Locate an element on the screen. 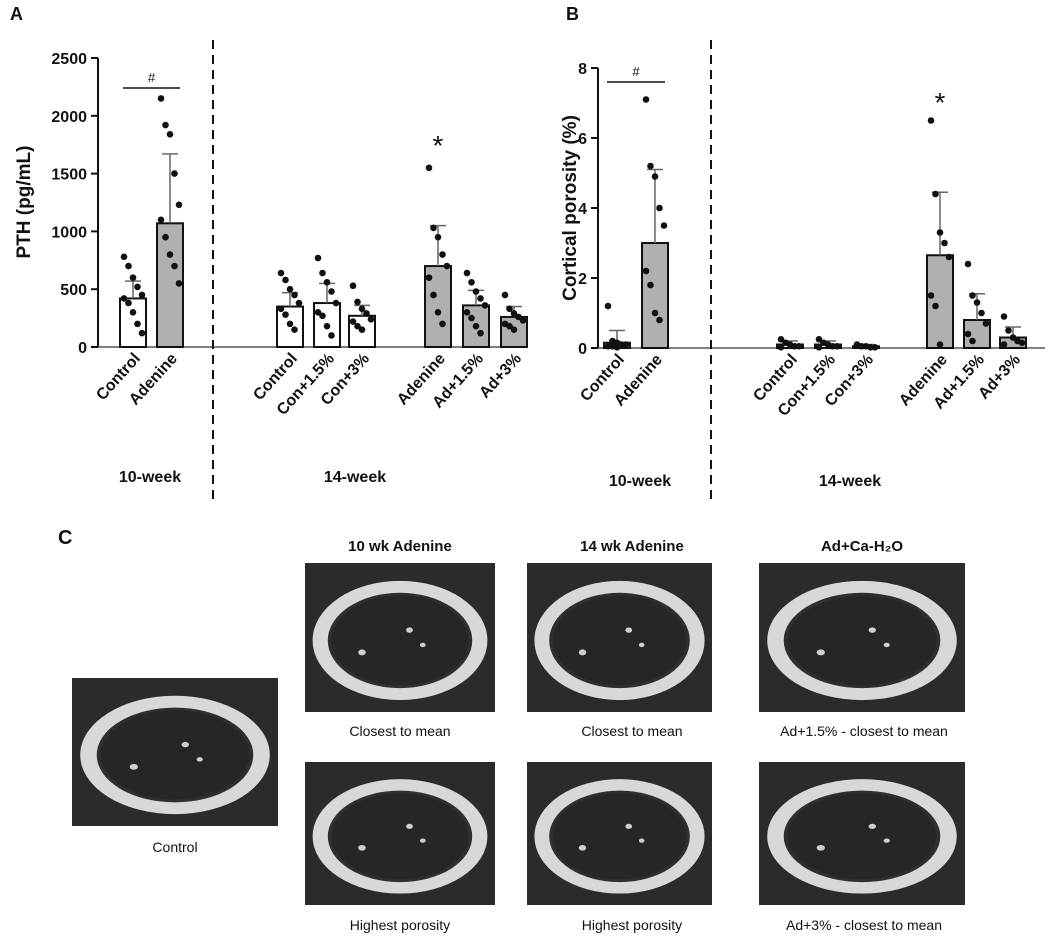 This screenshot has width=1050, height=942. y-tick-label: 1500 is located at coordinates (69, 175).